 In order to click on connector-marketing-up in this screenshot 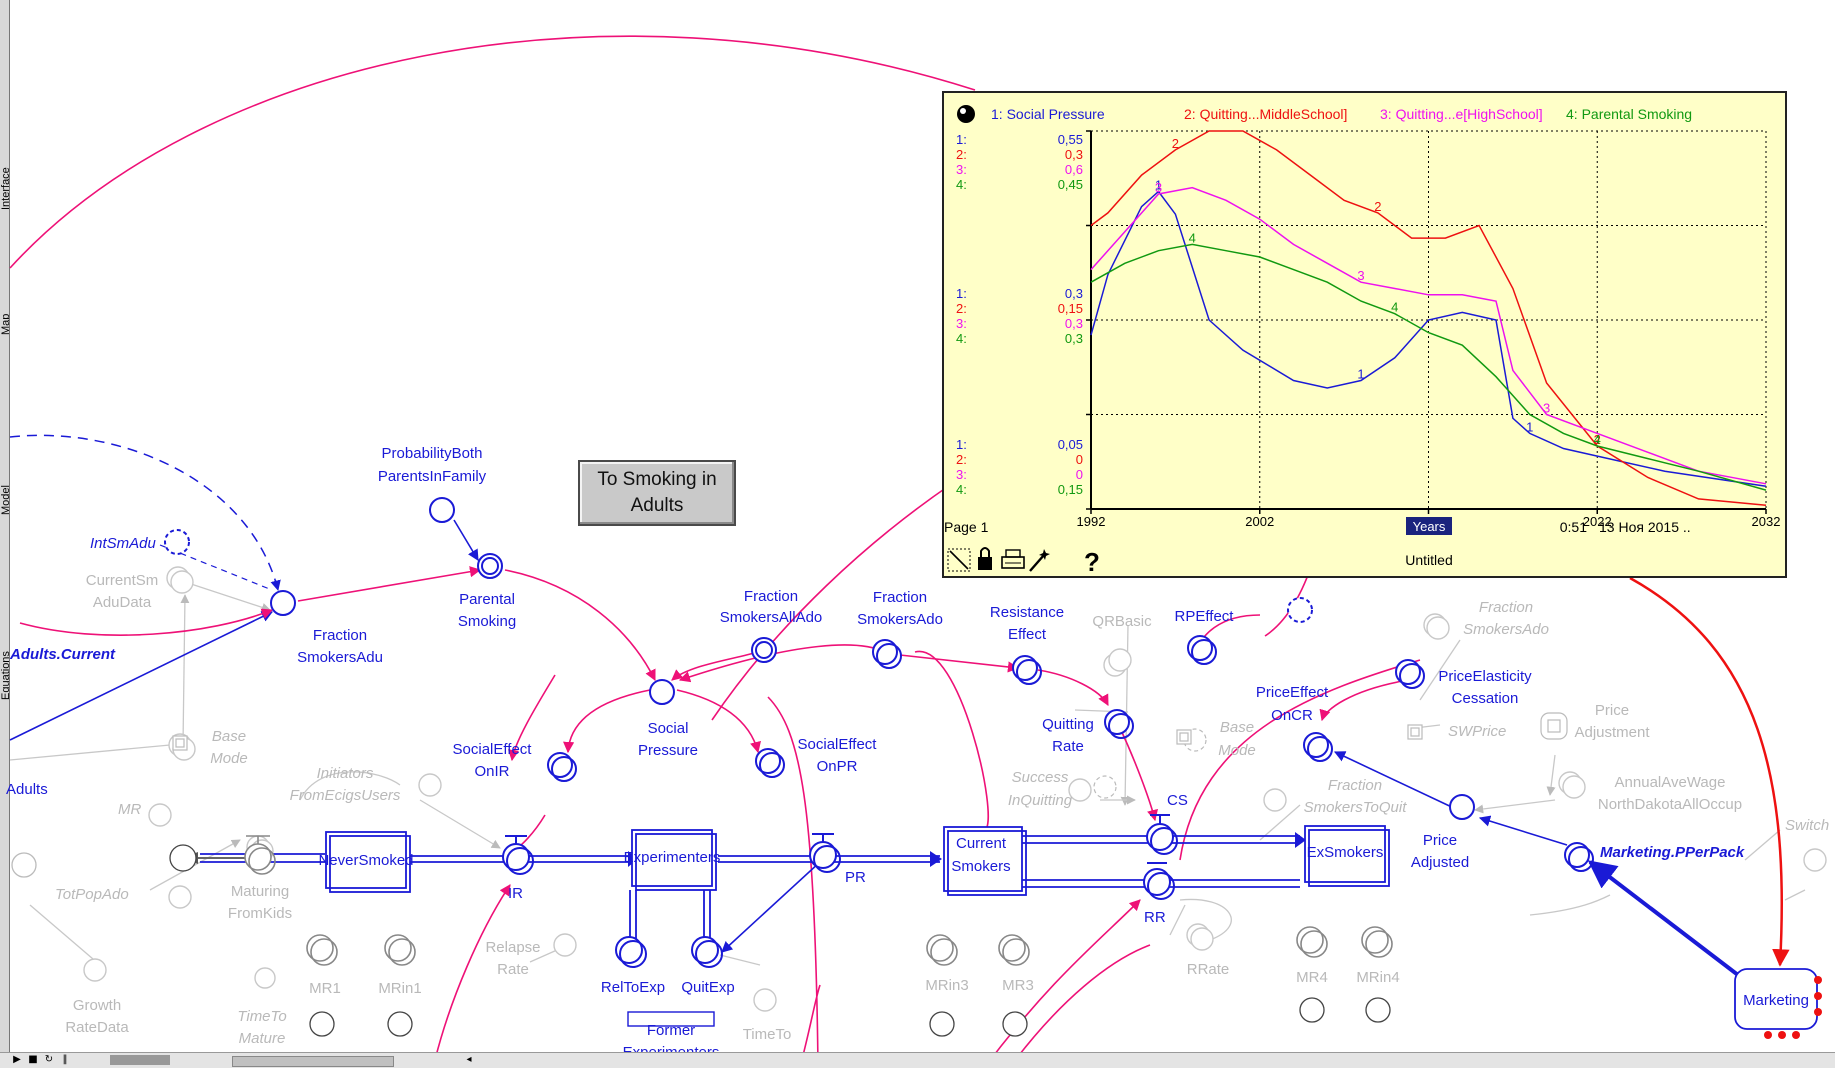, I will do `click(1709, 771)`.